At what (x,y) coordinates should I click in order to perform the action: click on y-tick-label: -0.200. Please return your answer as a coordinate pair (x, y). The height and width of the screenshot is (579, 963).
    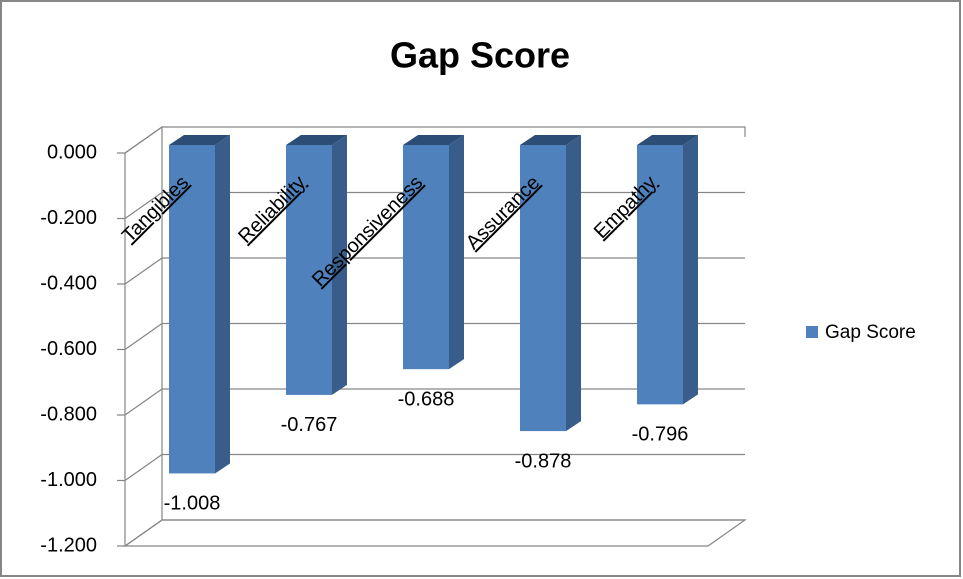
    Looking at the image, I should click on (68, 218).